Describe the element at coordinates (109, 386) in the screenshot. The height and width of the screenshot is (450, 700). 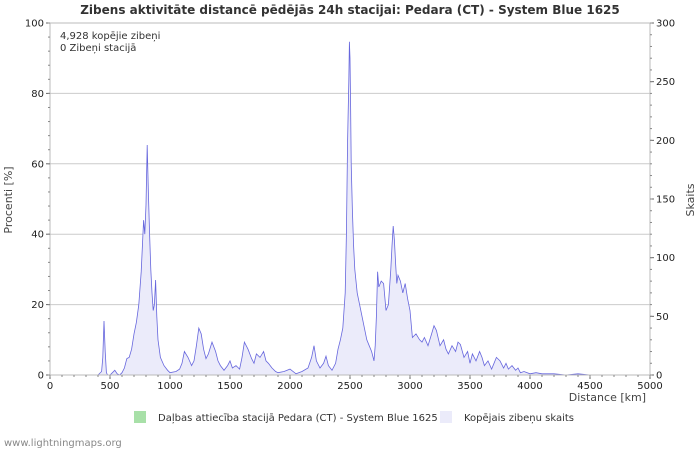
I see `x-tick-label: 500` at that location.